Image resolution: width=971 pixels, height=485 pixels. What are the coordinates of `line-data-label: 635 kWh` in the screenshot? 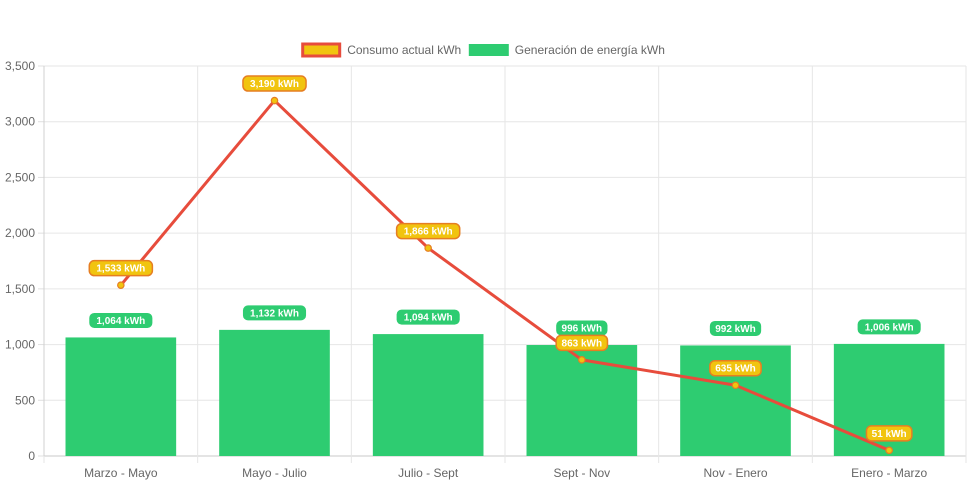 It's located at (735, 369).